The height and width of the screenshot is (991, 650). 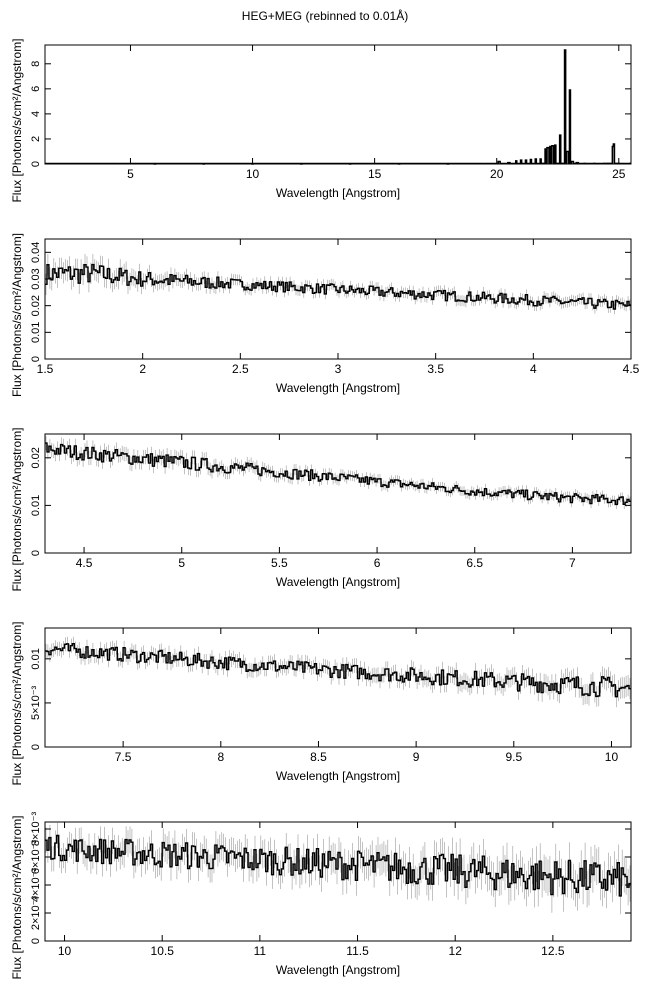 What do you see at coordinates (36, 64) in the screenshot?
I see `y-tick-label: 8` at bounding box center [36, 64].